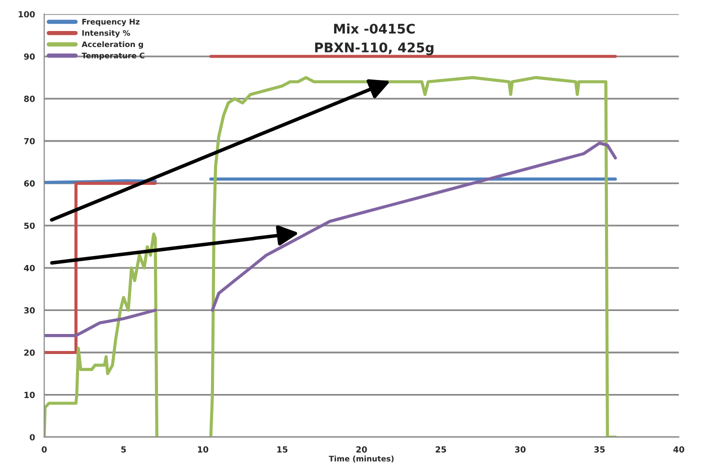 This screenshot has width=702, height=470. What do you see at coordinates (29, 183) in the screenshot?
I see `y-tick-label: 60` at bounding box center [29, 183].